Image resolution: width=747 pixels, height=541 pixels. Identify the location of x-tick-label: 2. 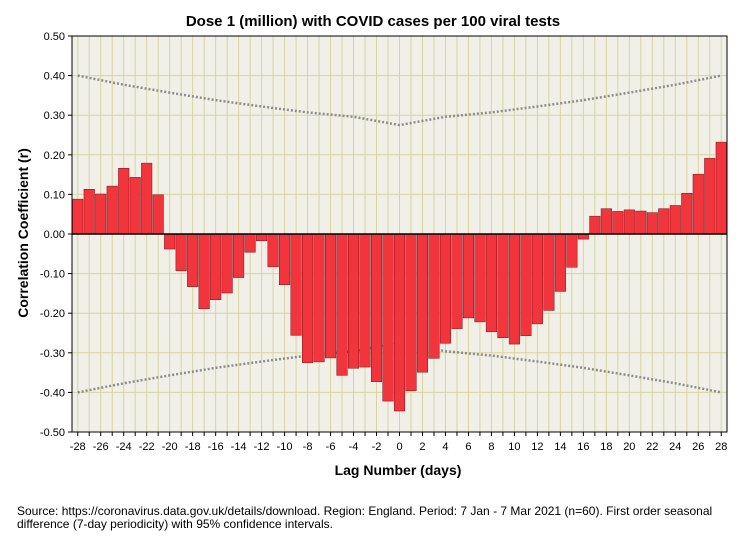
(422, 447).